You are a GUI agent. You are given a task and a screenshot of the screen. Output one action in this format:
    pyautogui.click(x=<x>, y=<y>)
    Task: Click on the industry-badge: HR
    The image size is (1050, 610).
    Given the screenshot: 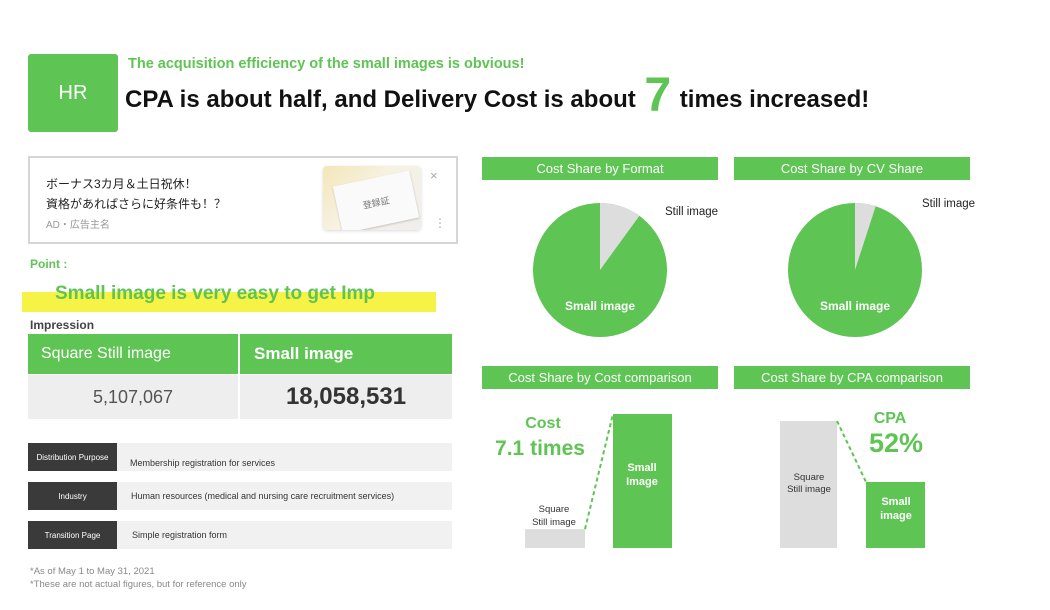 What is the action you would take?
    pyautogui.click(x=73, y=93)
    